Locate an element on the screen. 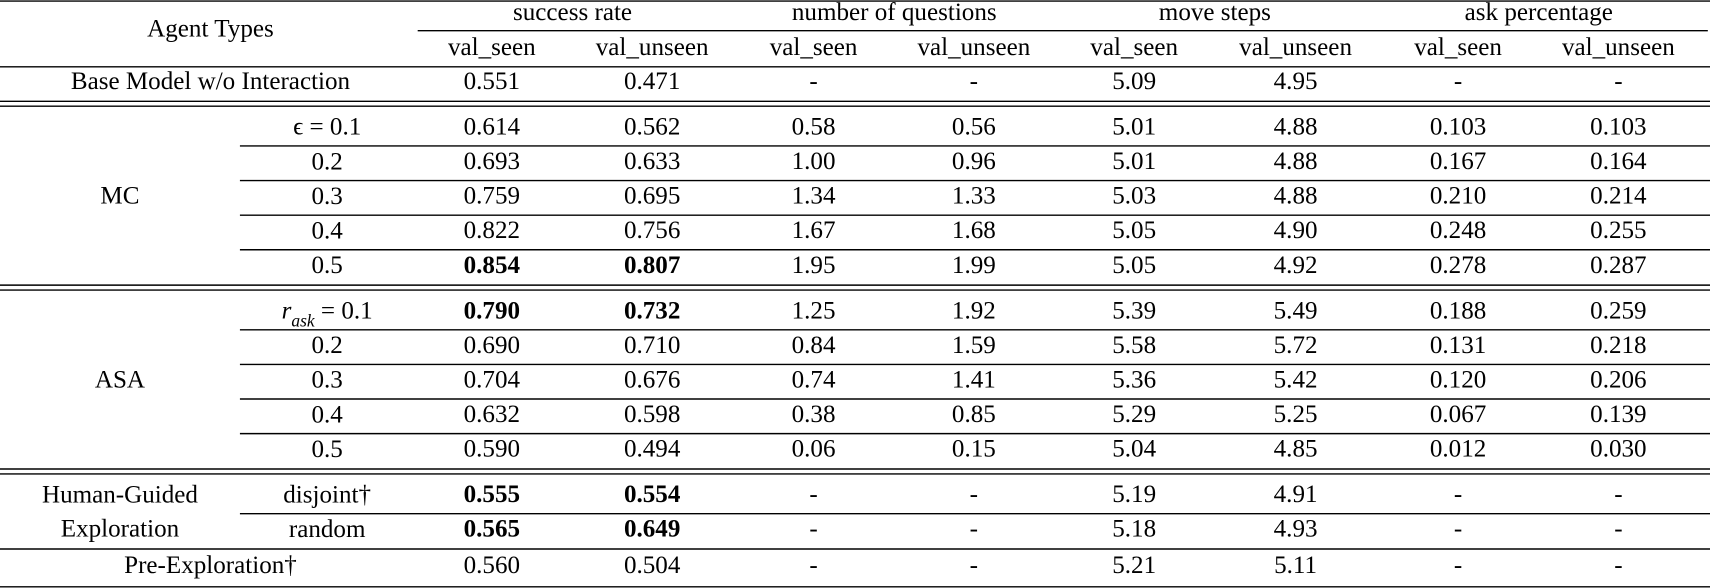 The image size is (1710, 588). cell: 0.494 is located at coordinates (652, 449).